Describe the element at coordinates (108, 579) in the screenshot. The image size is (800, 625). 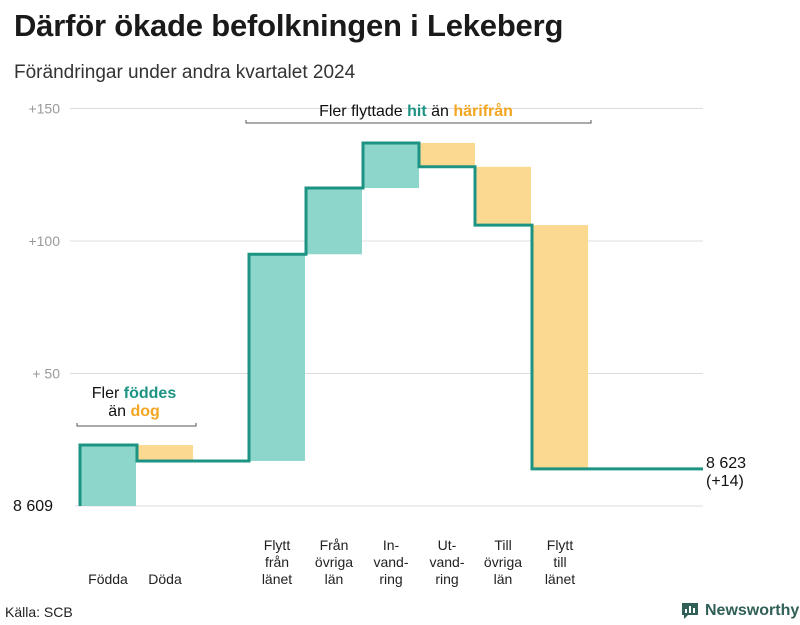
I see `category-label: Födda` at that location.